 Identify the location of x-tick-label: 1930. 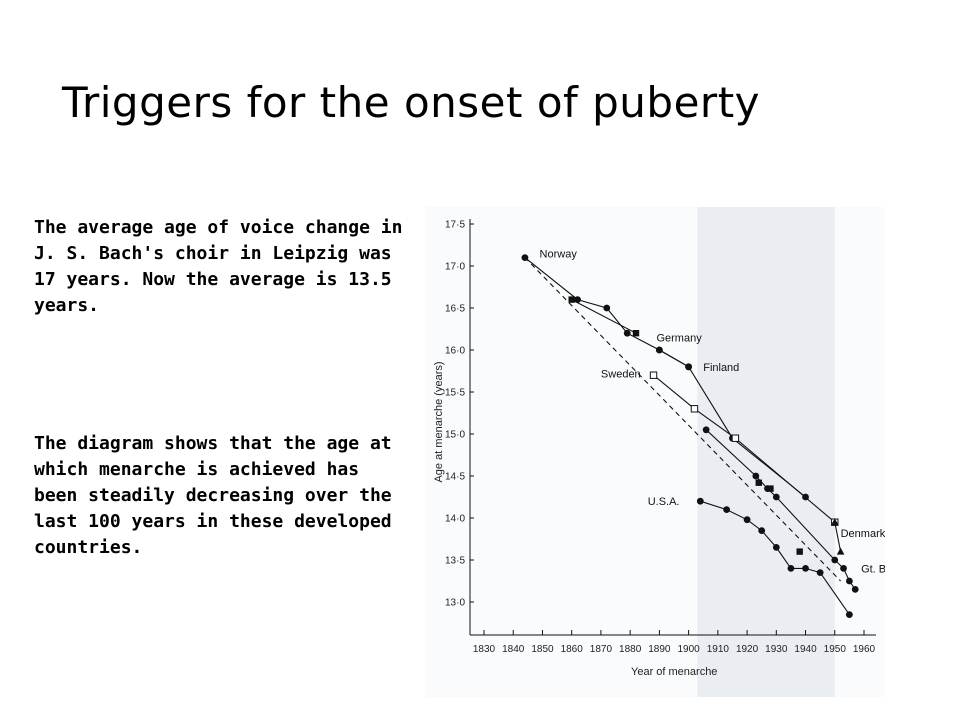
(776, 649).